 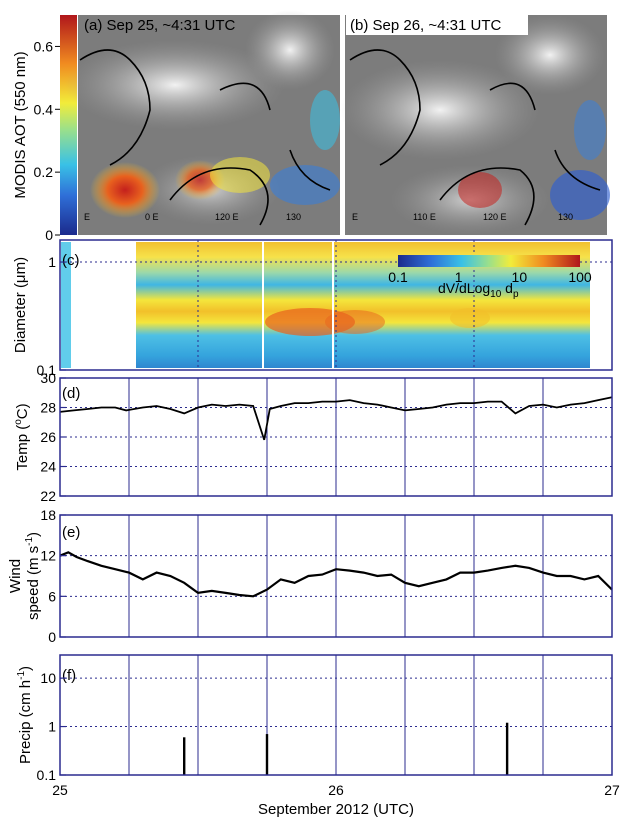 I want to click on x-tick-0: 25, so click(x=60, y=790).